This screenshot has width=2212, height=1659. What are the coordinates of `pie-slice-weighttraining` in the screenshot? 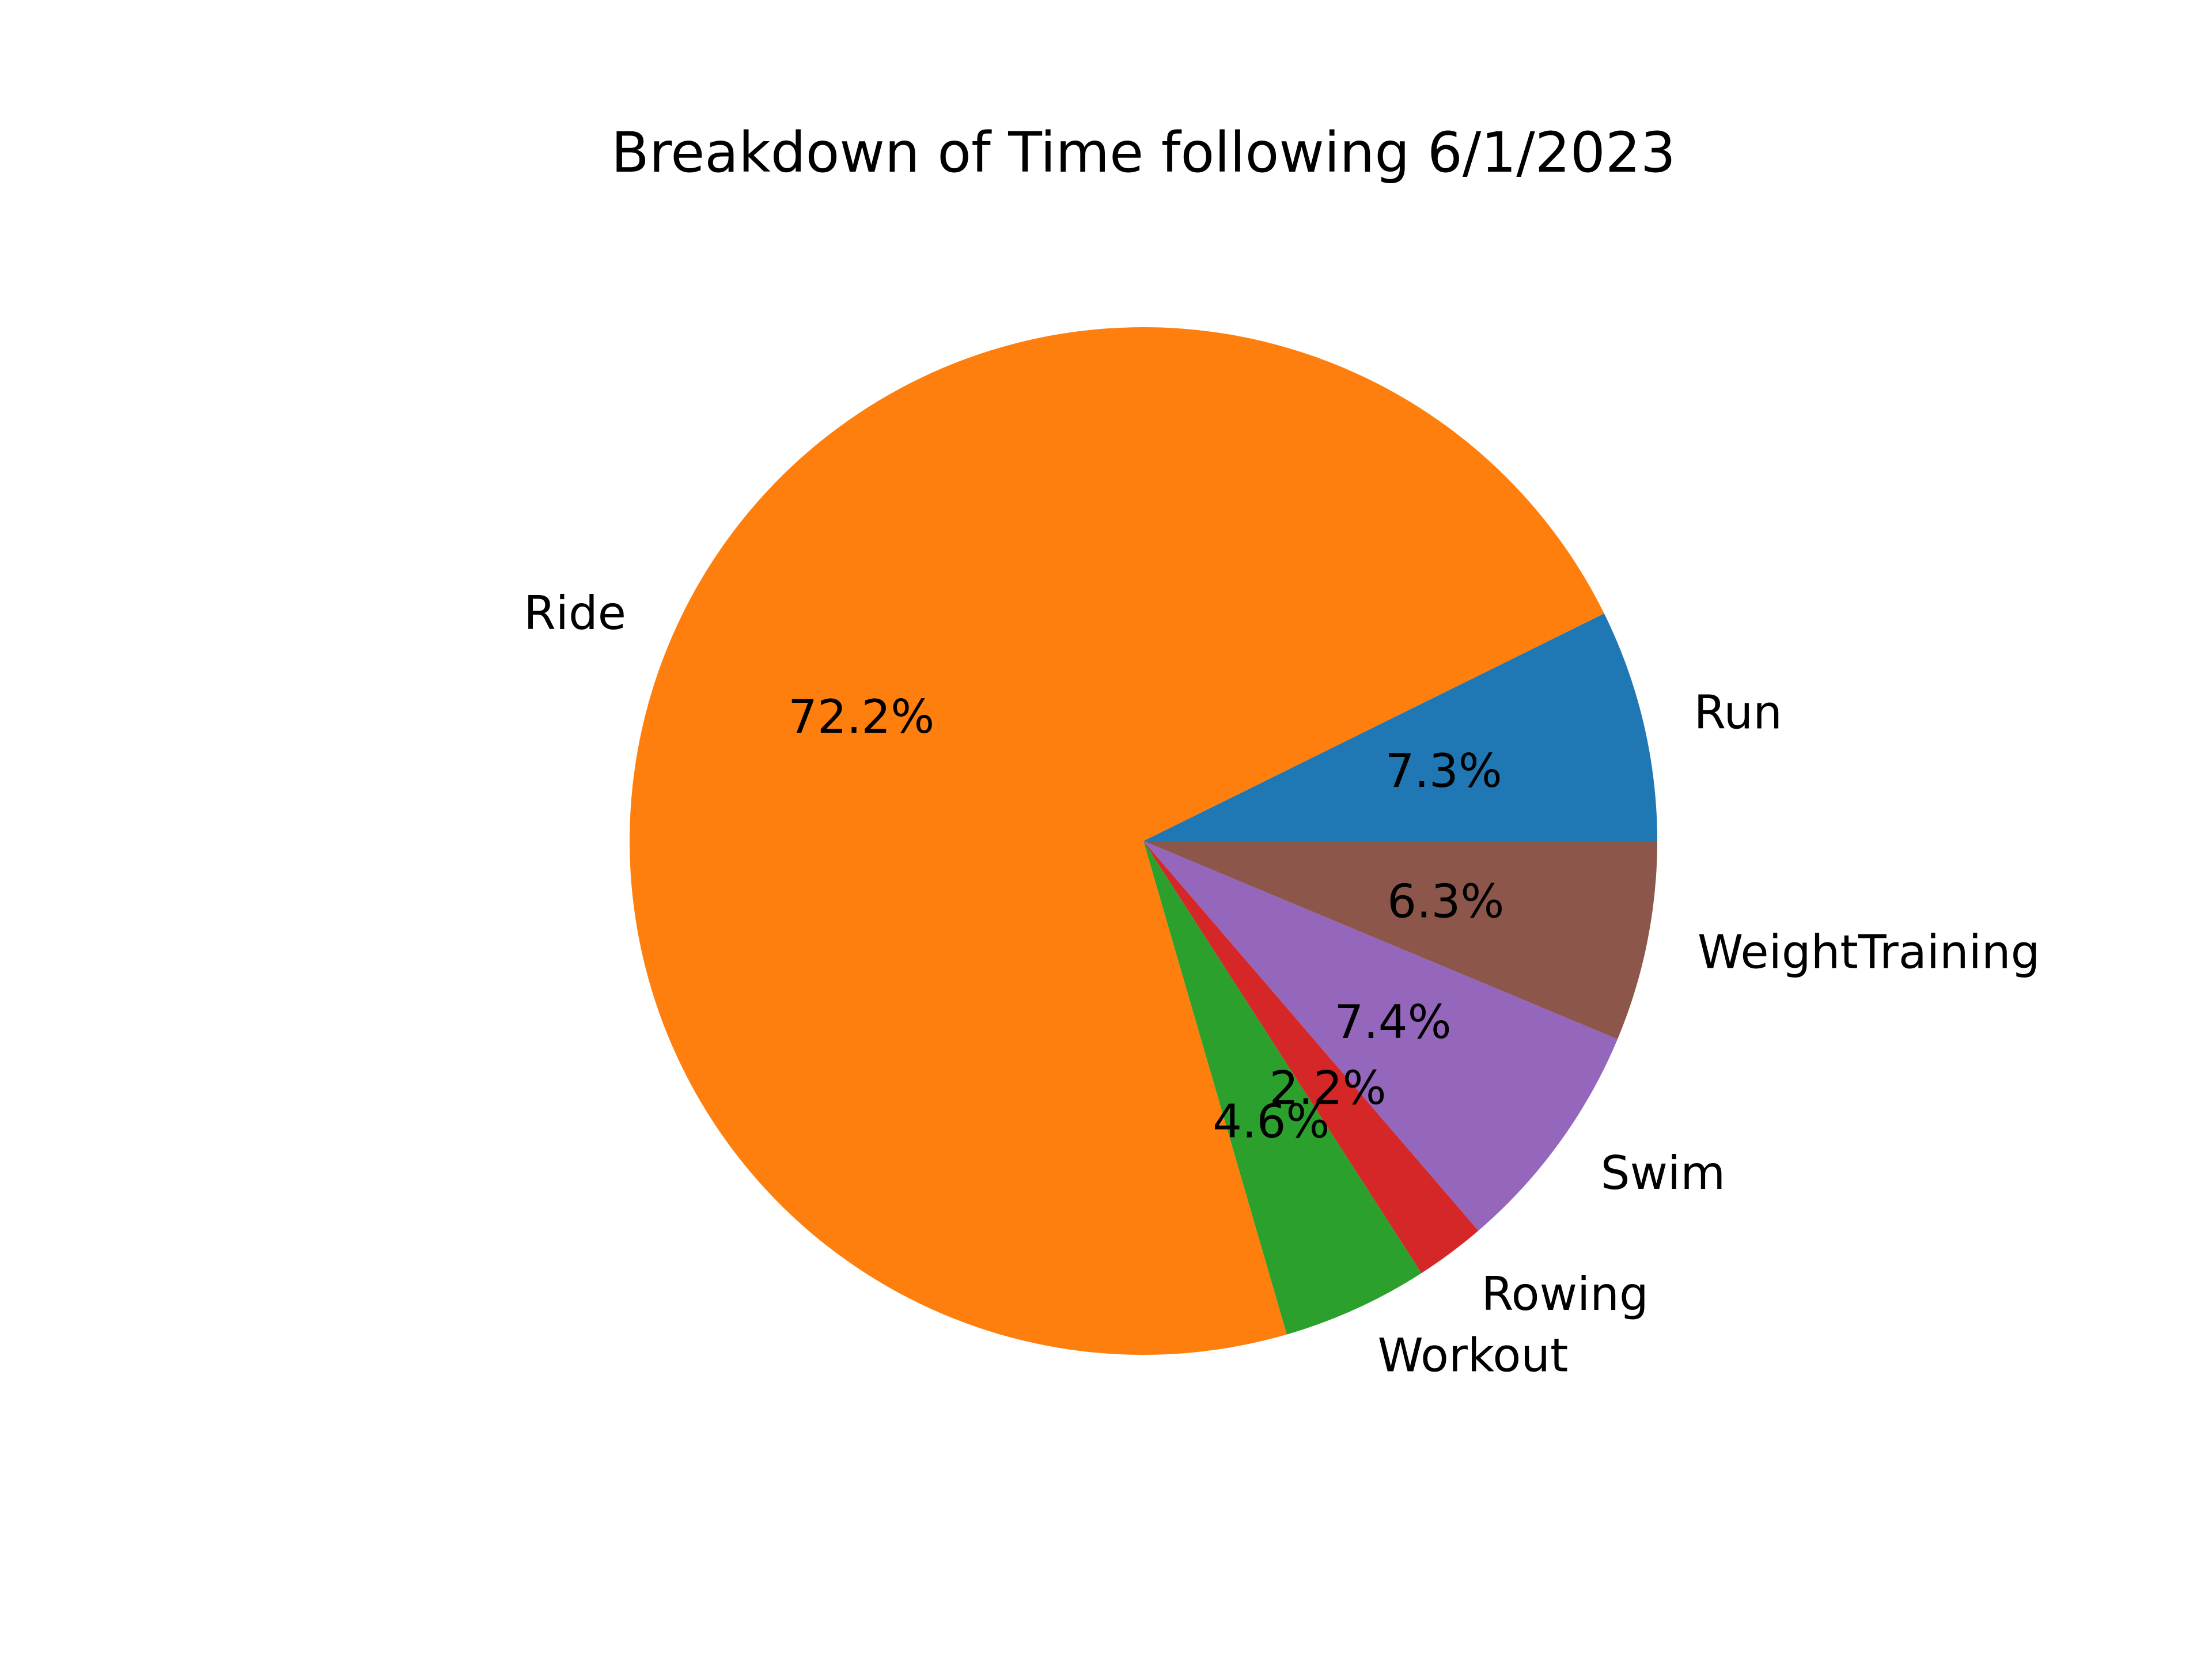 It's located at (1400, 940).